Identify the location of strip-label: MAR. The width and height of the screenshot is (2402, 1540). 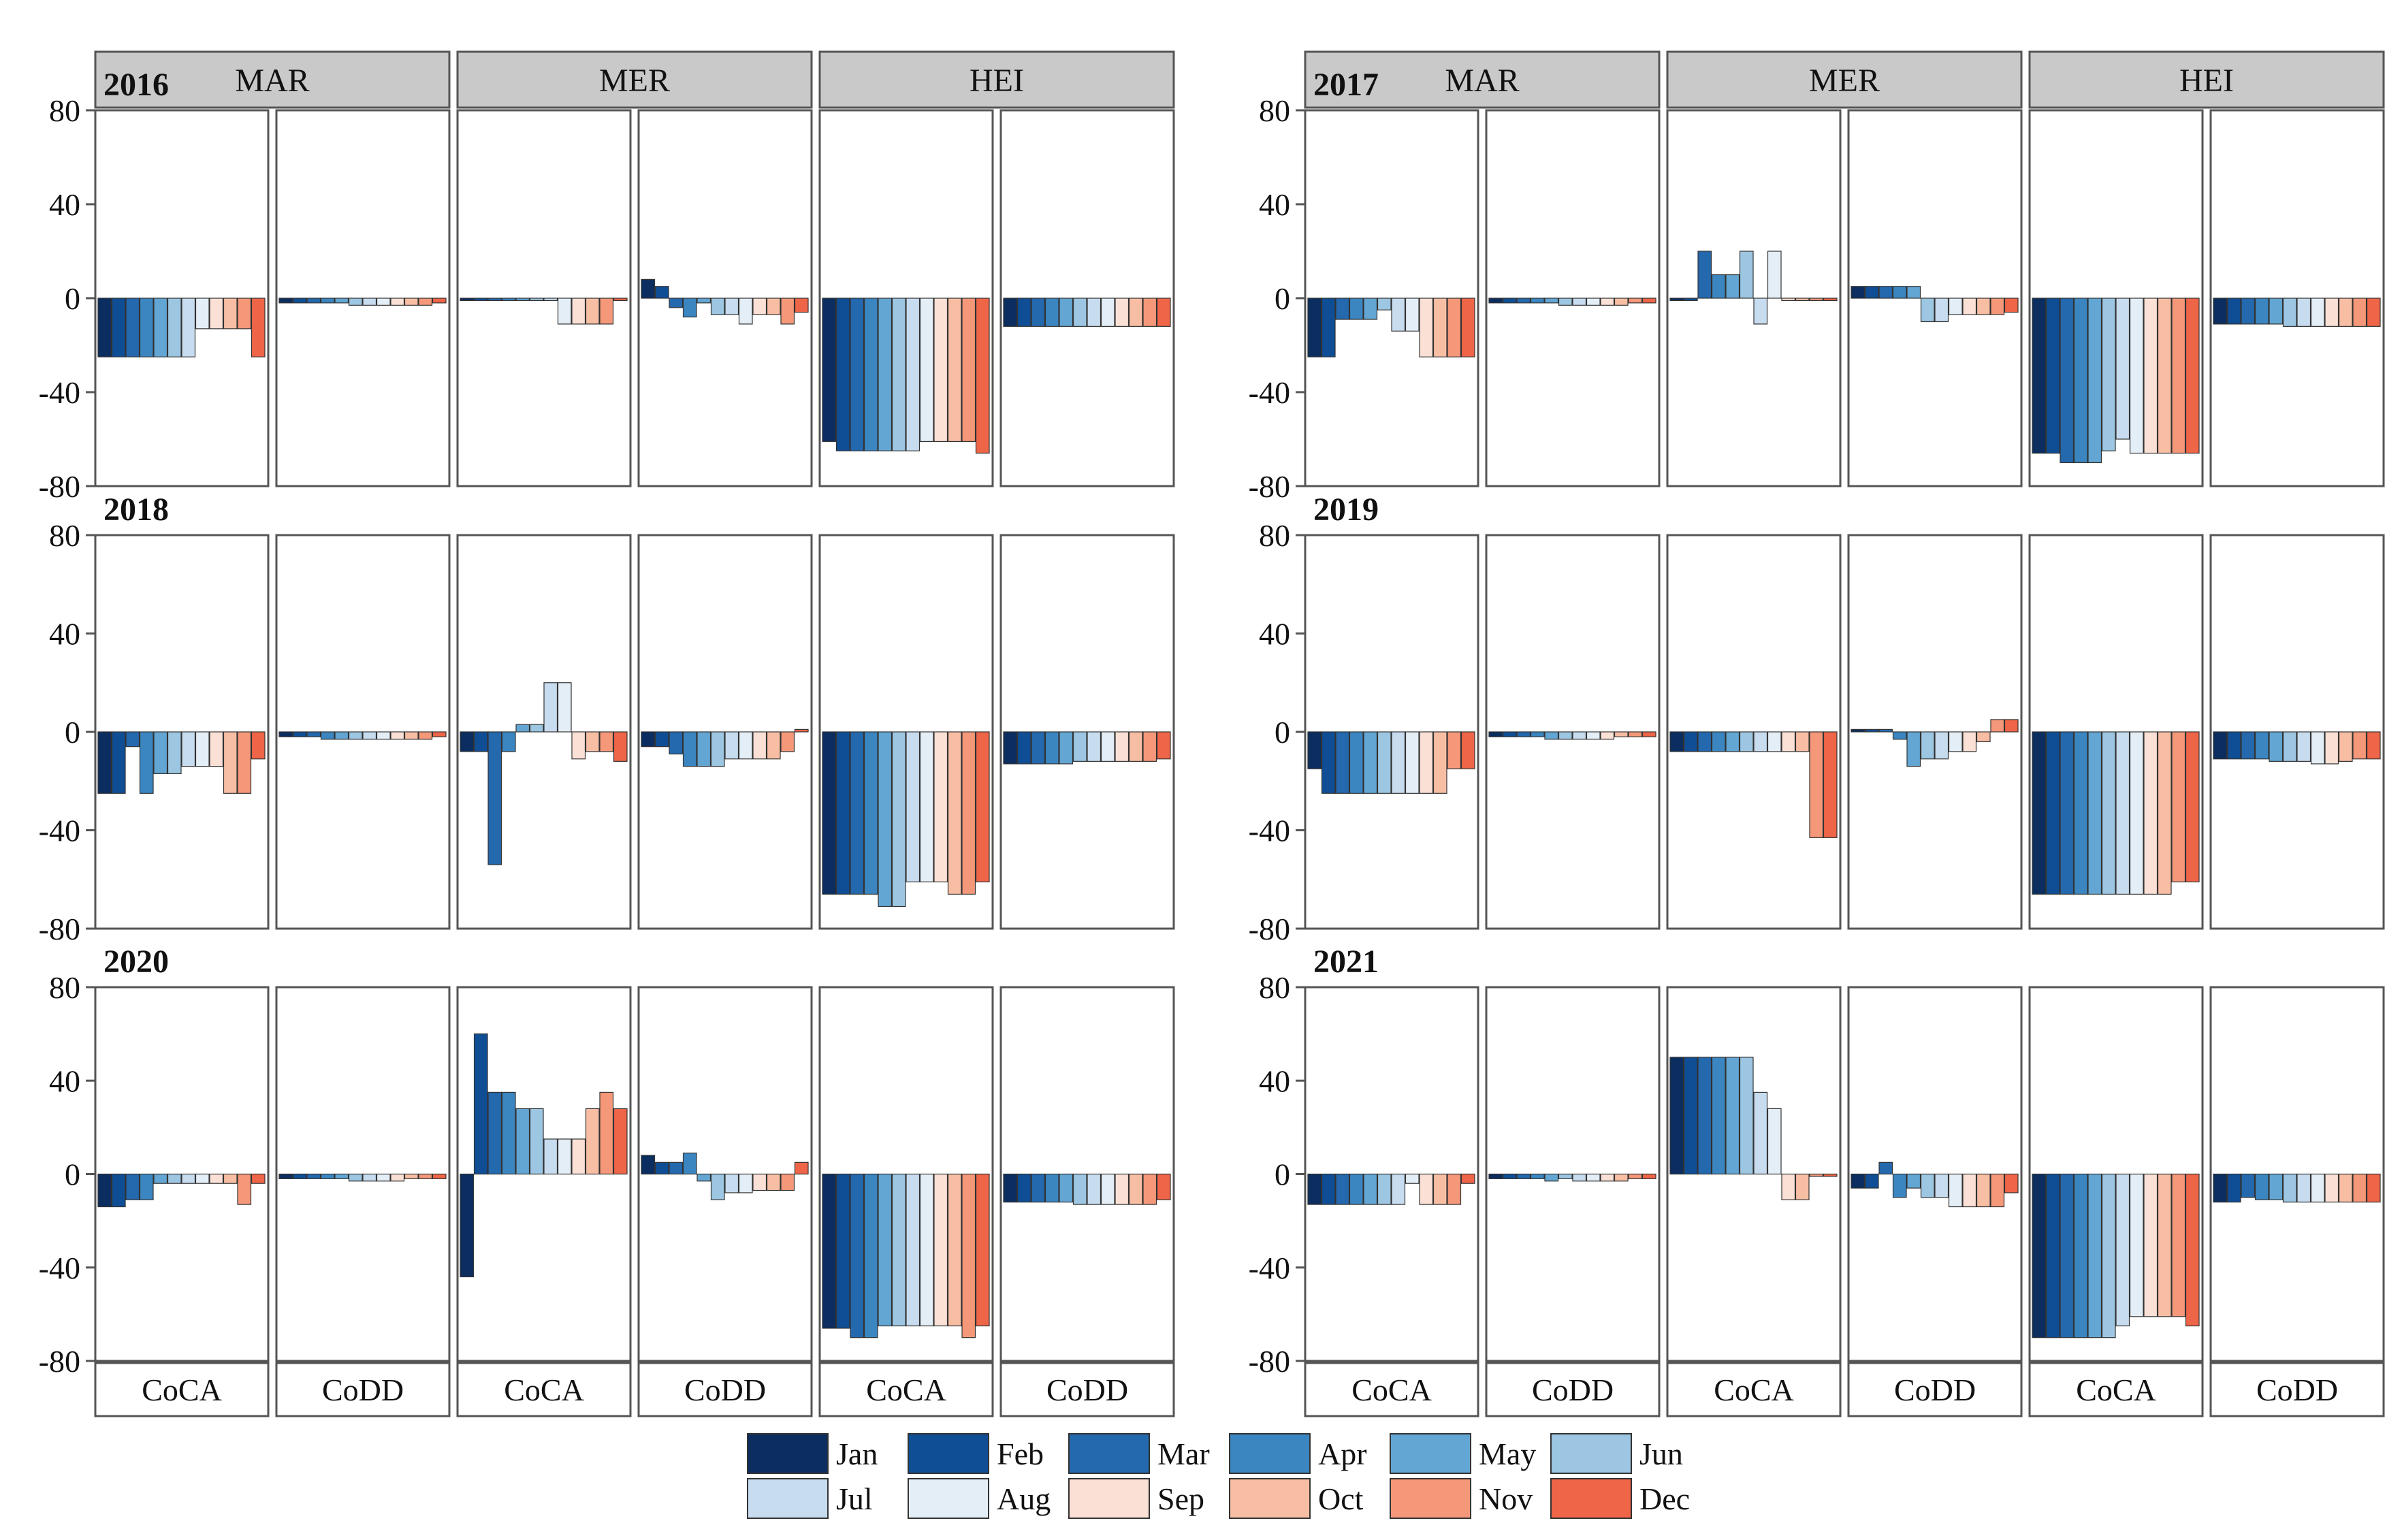
(1482, 81).